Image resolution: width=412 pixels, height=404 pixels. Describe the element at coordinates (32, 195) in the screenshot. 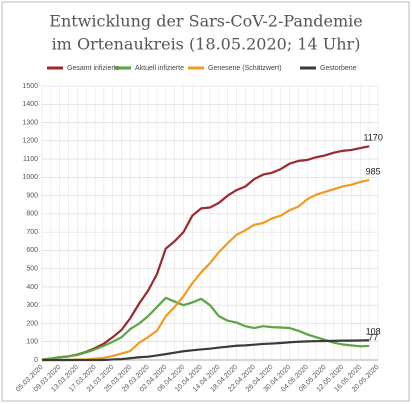

I see `y-tick-label: 900` at that location.